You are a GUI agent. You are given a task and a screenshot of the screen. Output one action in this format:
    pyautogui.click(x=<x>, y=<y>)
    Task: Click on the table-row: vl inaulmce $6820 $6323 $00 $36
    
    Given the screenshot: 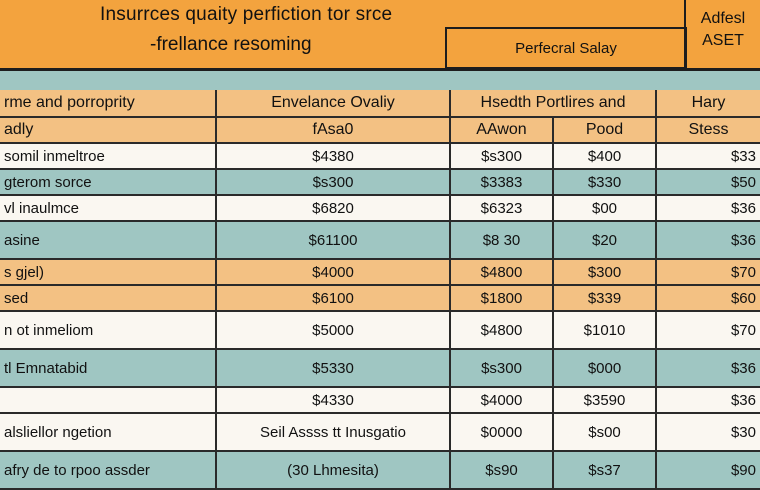 What is the action you would take?
    pyautogui.click(x=380, y=208)
    